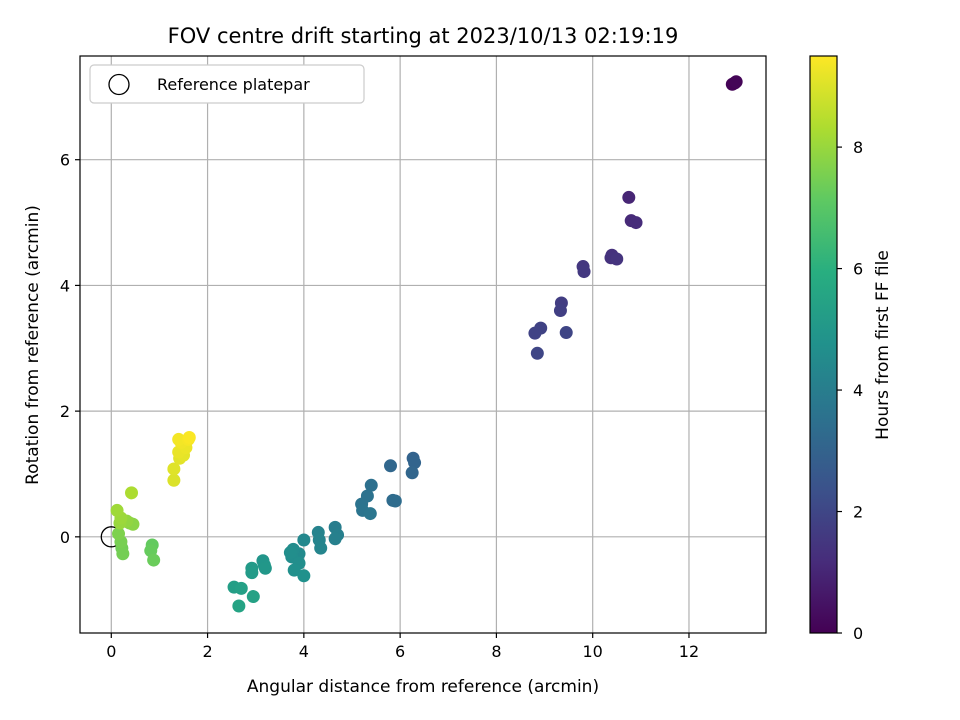 This screenshot has height=720, width=960. Describe the element at coordinates (858, 512) in the screenshot. I see `colorbar-tick-label: 2` at that location.